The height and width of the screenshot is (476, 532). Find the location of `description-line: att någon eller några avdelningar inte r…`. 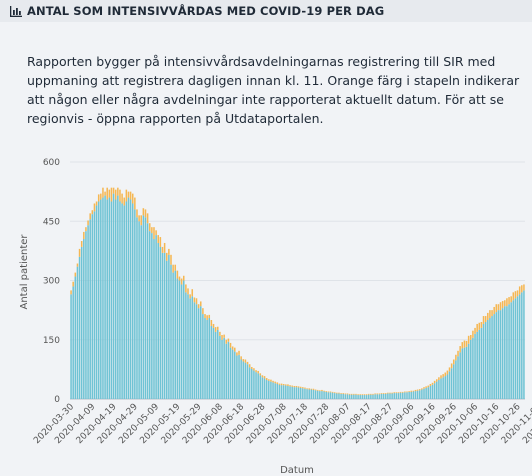

description-line: att någon eller några avdelningar inte r… is located at coordinates (266, 99).